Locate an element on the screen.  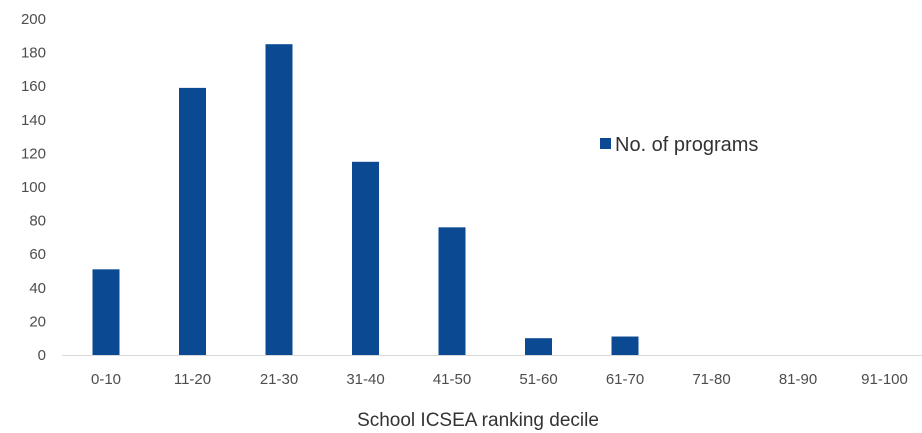
legend-swatch is located at coordinates (605, 143).